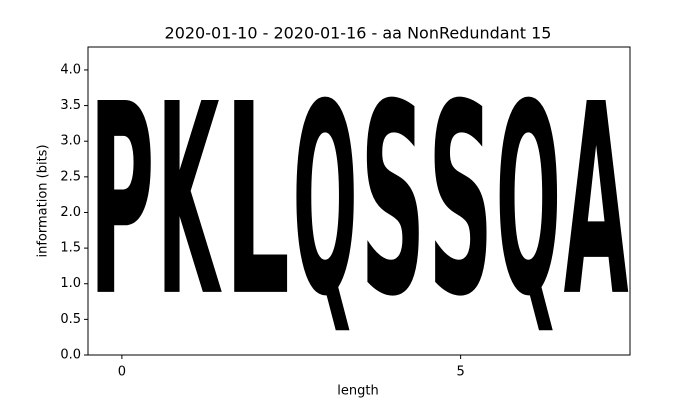 This screenshot has height=400, width=700. What do you see at coordinates (460, 372) in the screenshot?
I see `x-tick-label: 5` at bounding box center [460, 372].